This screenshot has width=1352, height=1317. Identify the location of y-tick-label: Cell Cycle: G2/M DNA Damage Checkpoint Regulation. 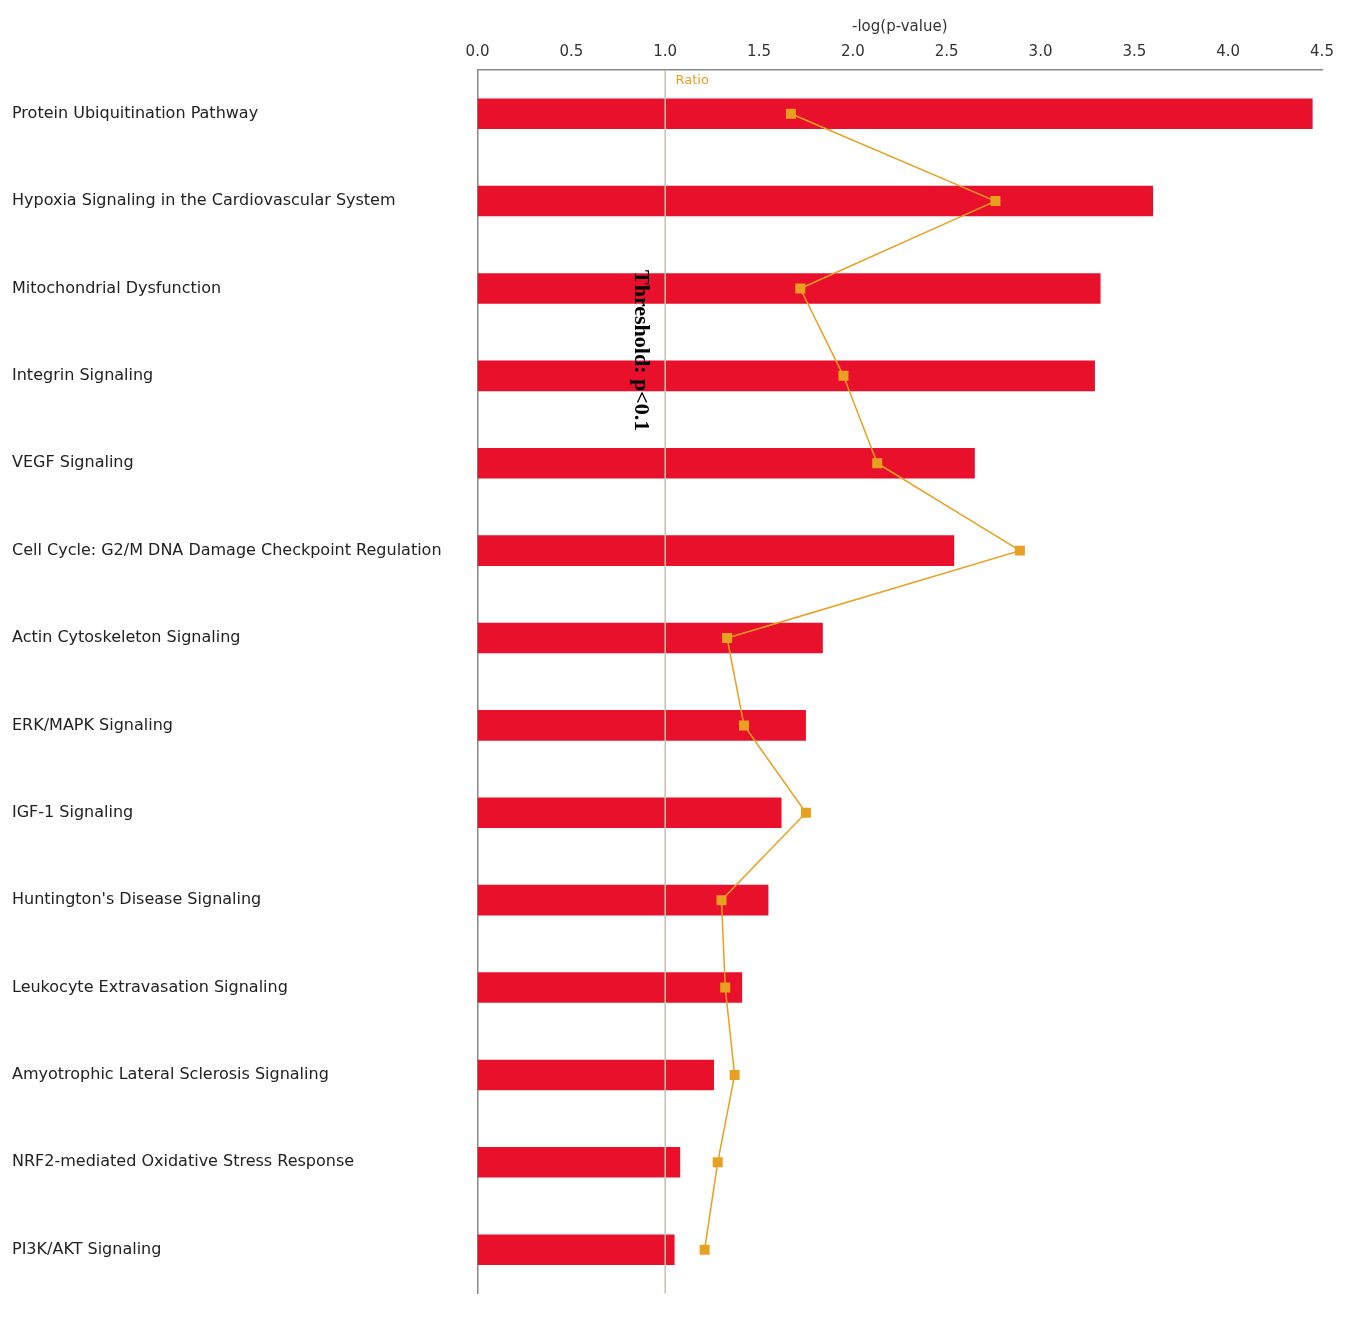
(227, 549).